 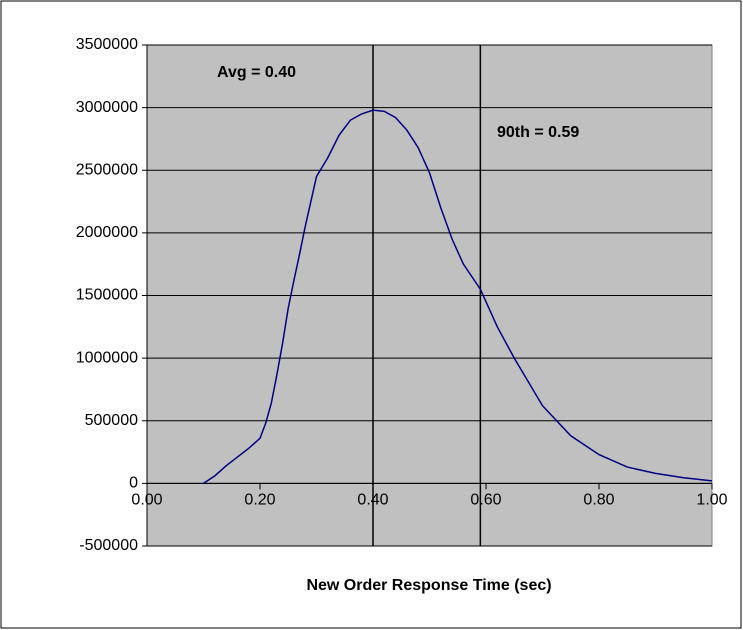 What do you see at coordinates (107, 232) in the screenshot?
I see `y-tick-label: 2000000` at bounding box center [107, 232].